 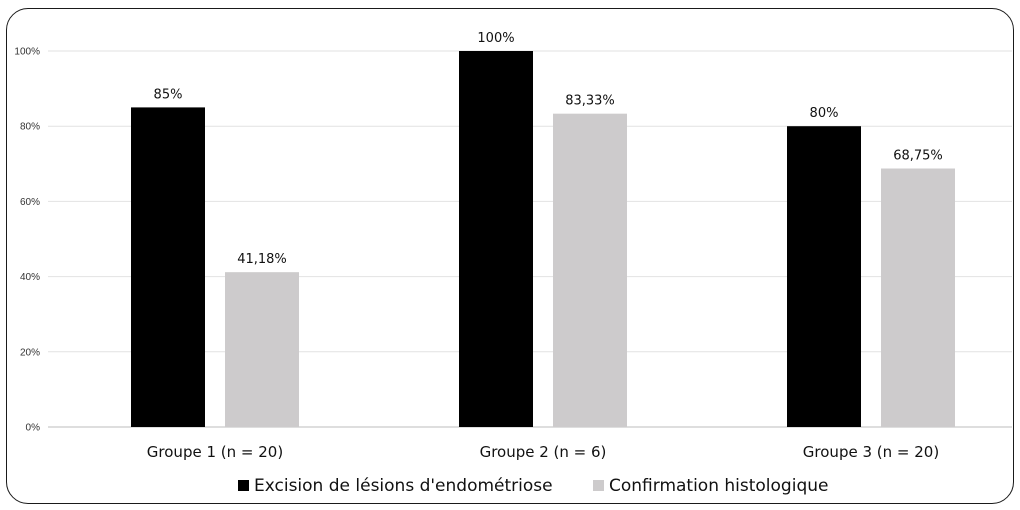 I want to click on y-tick-label: 80%, so click(x=30, y=127).